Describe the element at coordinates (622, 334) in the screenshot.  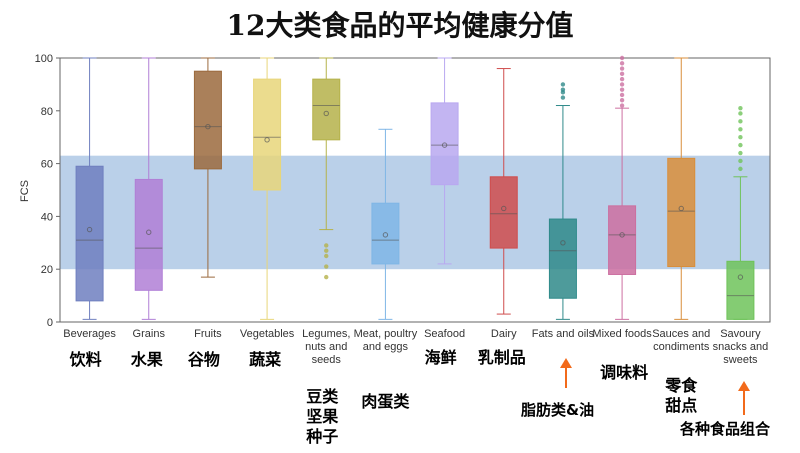
I see `x-tick-label: Mixed foods` at that location.